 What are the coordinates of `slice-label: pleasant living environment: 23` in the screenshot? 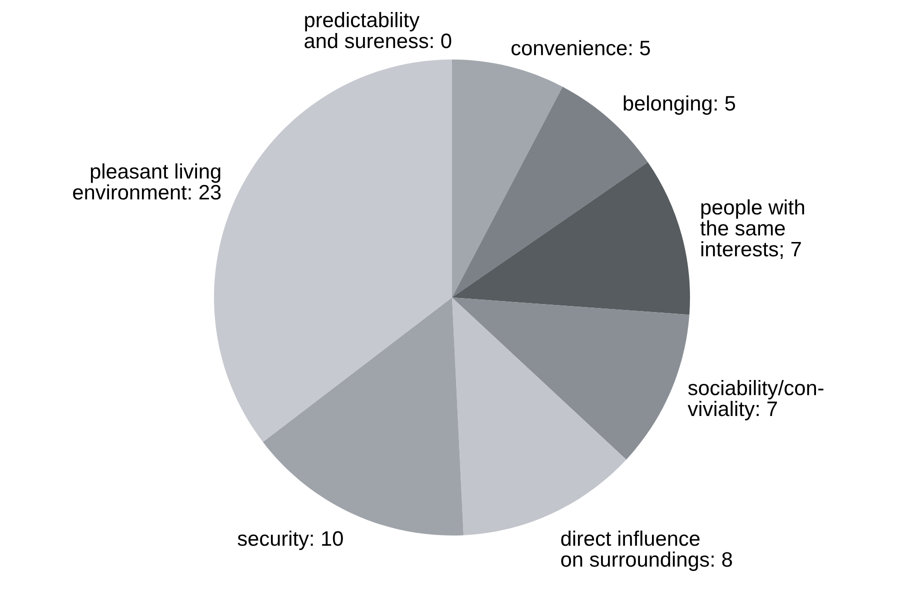 It's located at (147, 181).